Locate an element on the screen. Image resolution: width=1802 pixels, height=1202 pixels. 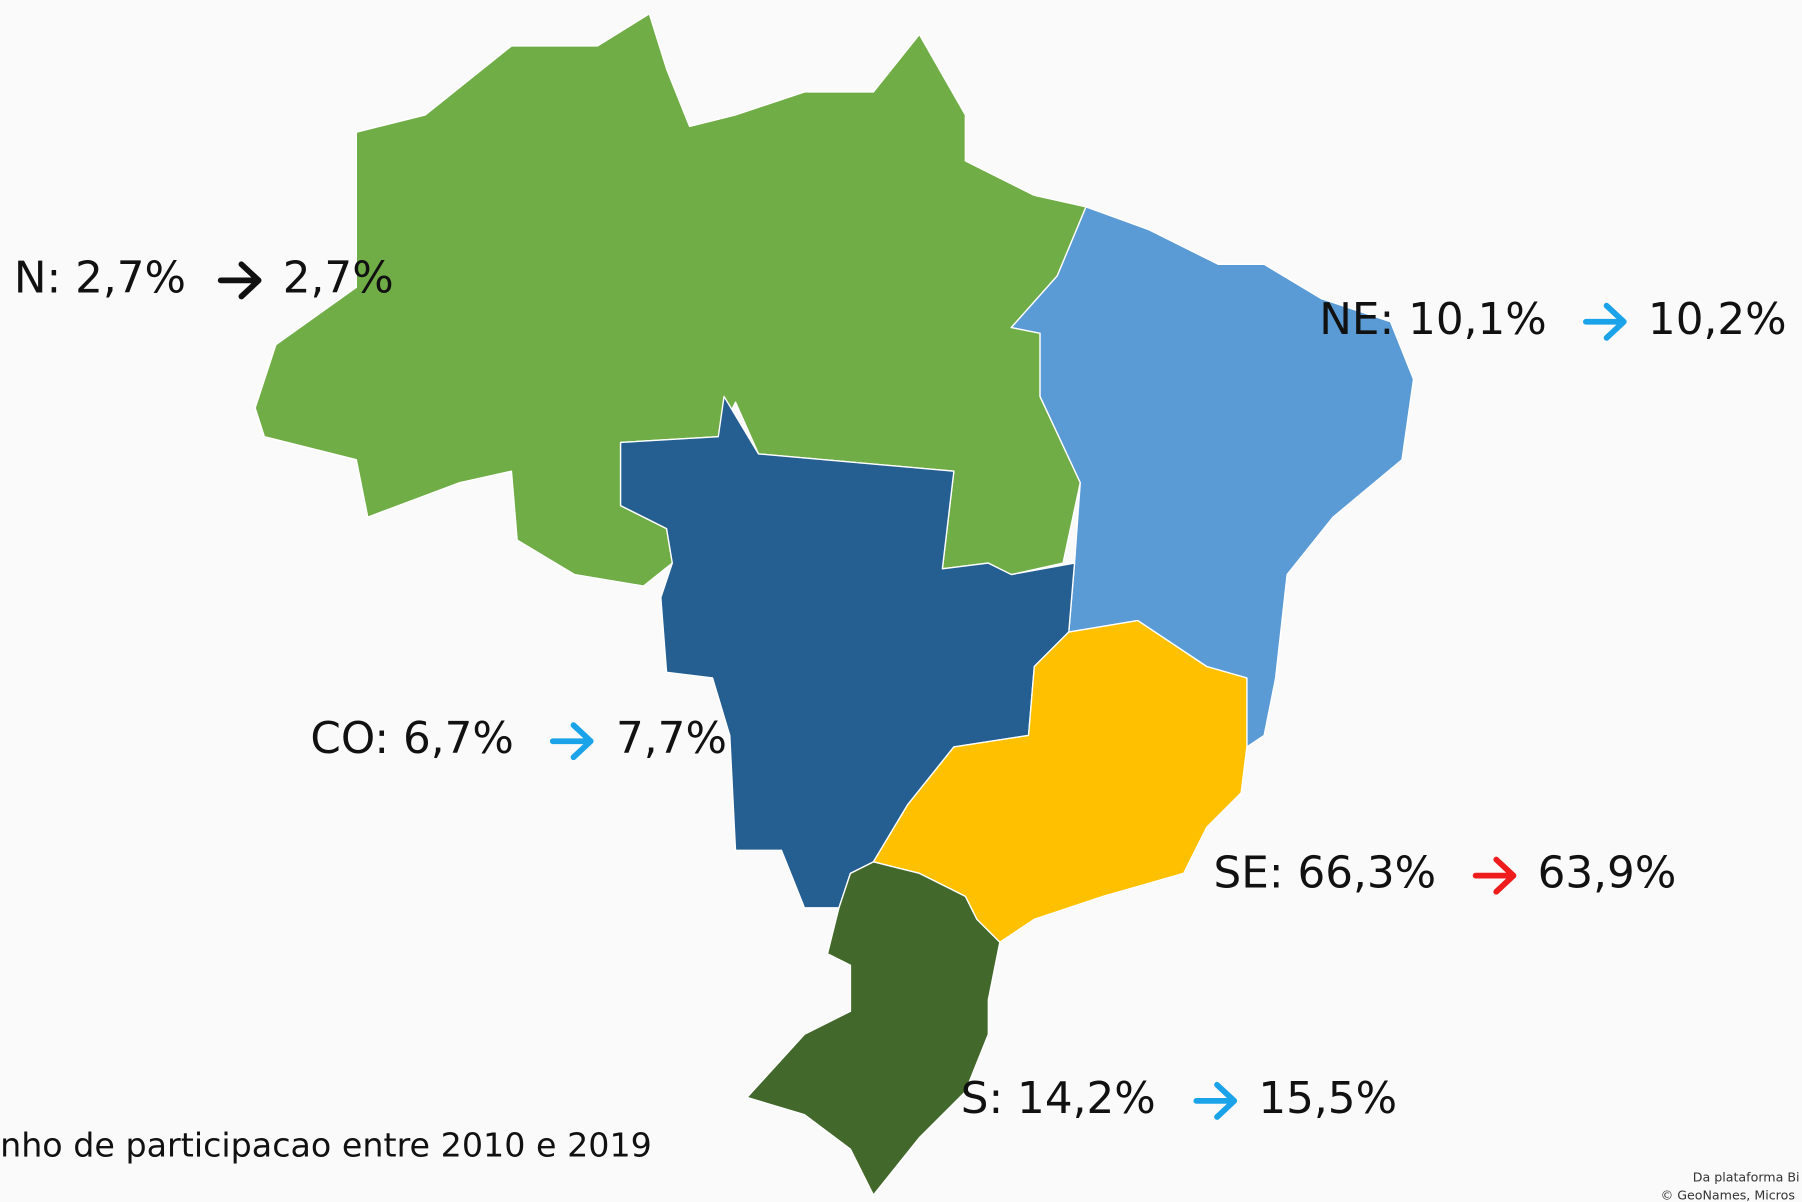
attribution: © GeoNames, Micros is located at coordinates (1728, 1195).